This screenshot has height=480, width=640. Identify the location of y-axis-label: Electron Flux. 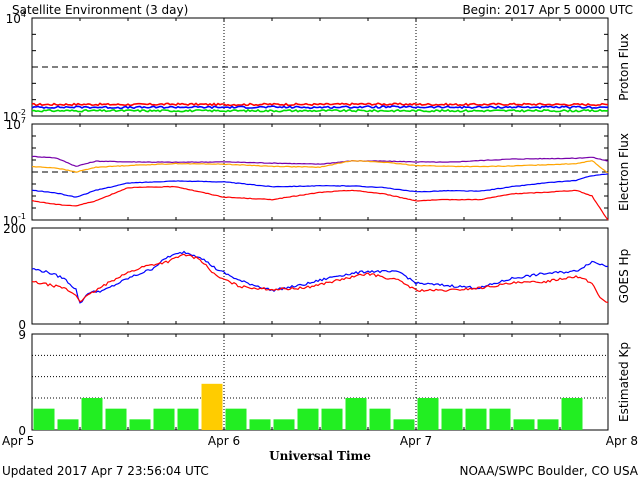
(624, 172).